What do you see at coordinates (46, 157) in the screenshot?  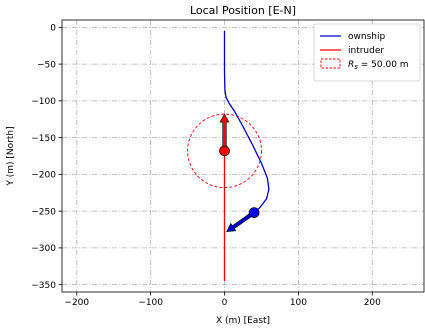 I see `y-ticks: 0 −50 −100 −150 −200 −250 −300 −350` at bounding box center [46, 157].